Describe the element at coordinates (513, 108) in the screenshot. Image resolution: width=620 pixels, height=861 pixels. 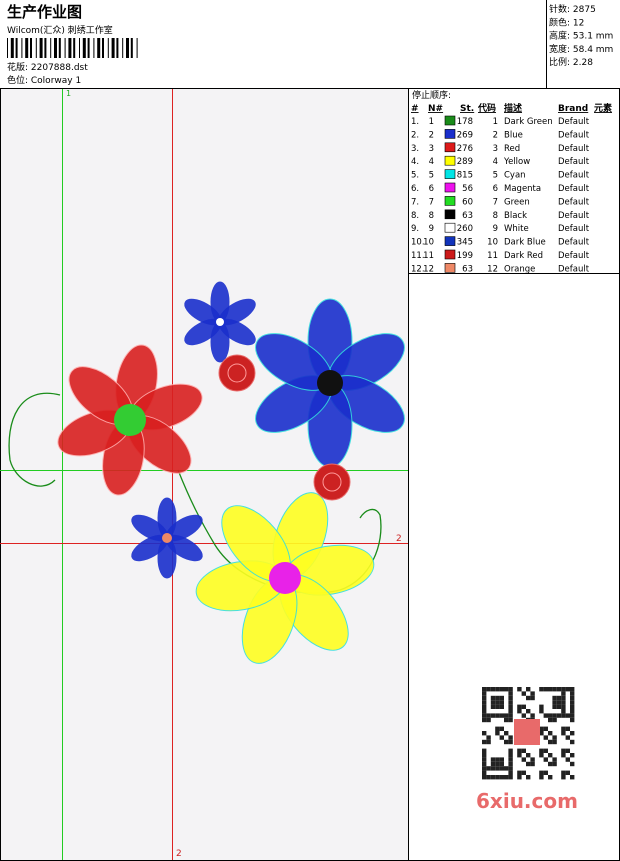
I see `table-header: 描述` at that location.